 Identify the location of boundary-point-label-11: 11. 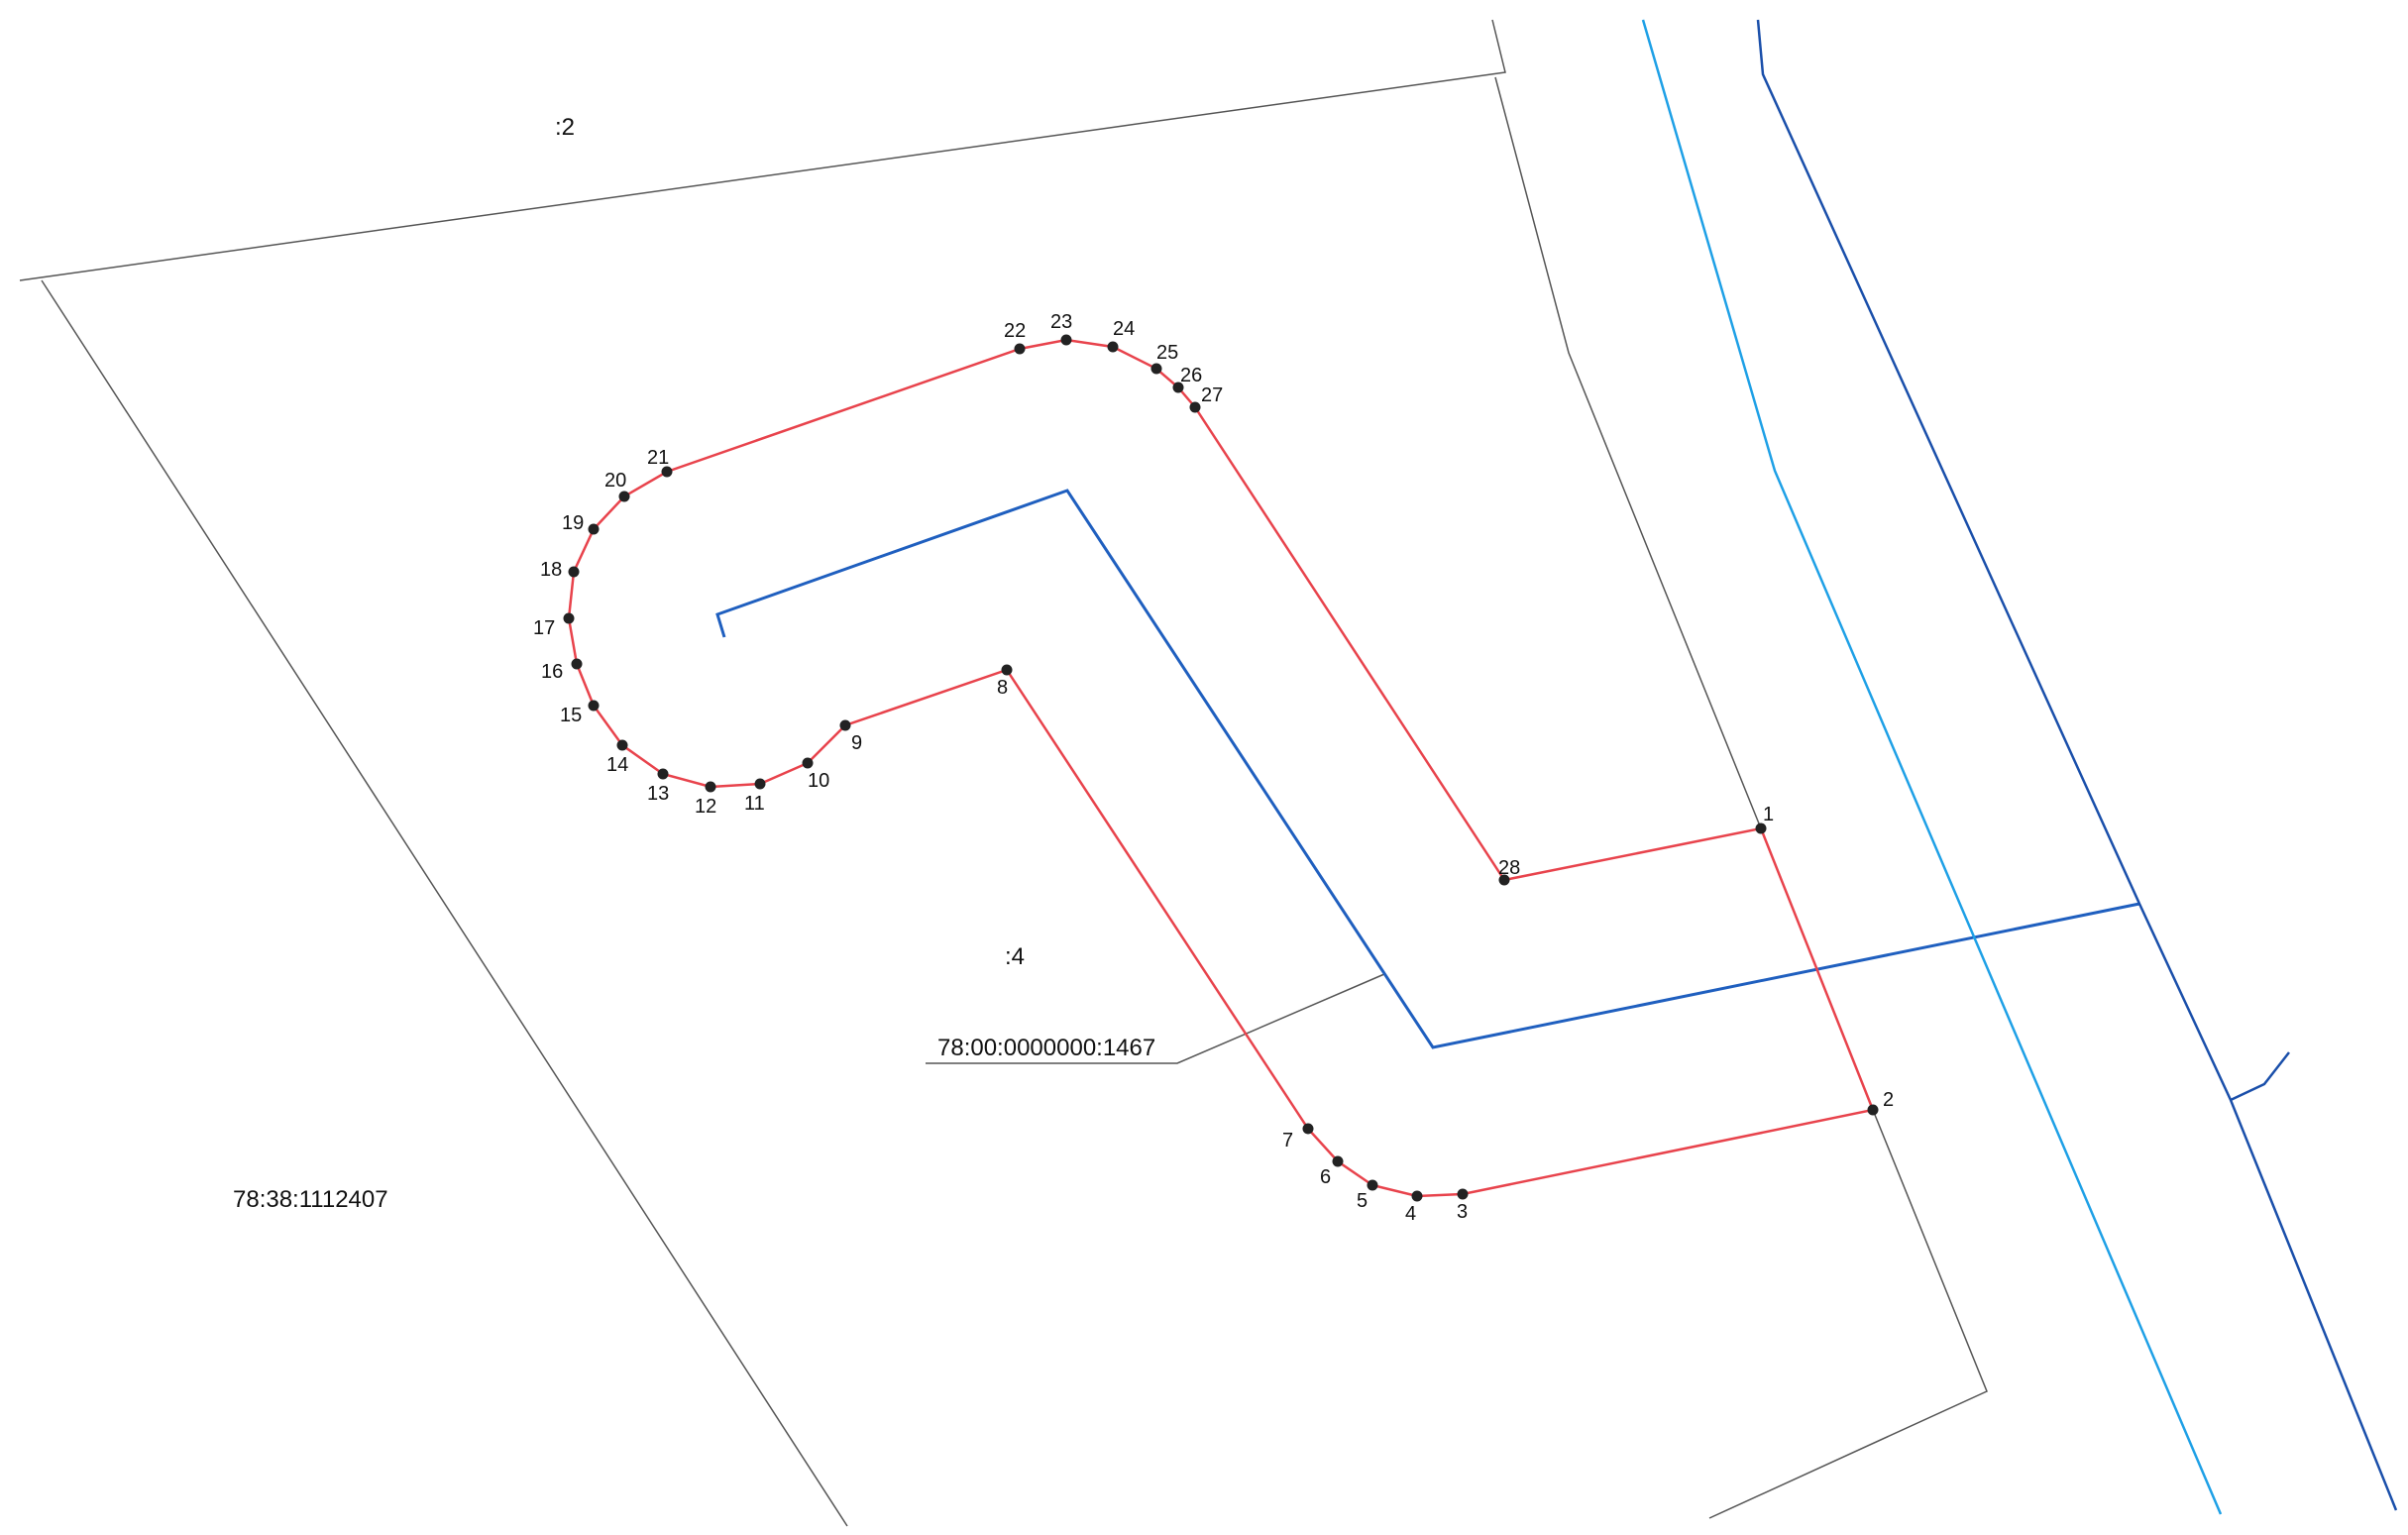
(754, 804).